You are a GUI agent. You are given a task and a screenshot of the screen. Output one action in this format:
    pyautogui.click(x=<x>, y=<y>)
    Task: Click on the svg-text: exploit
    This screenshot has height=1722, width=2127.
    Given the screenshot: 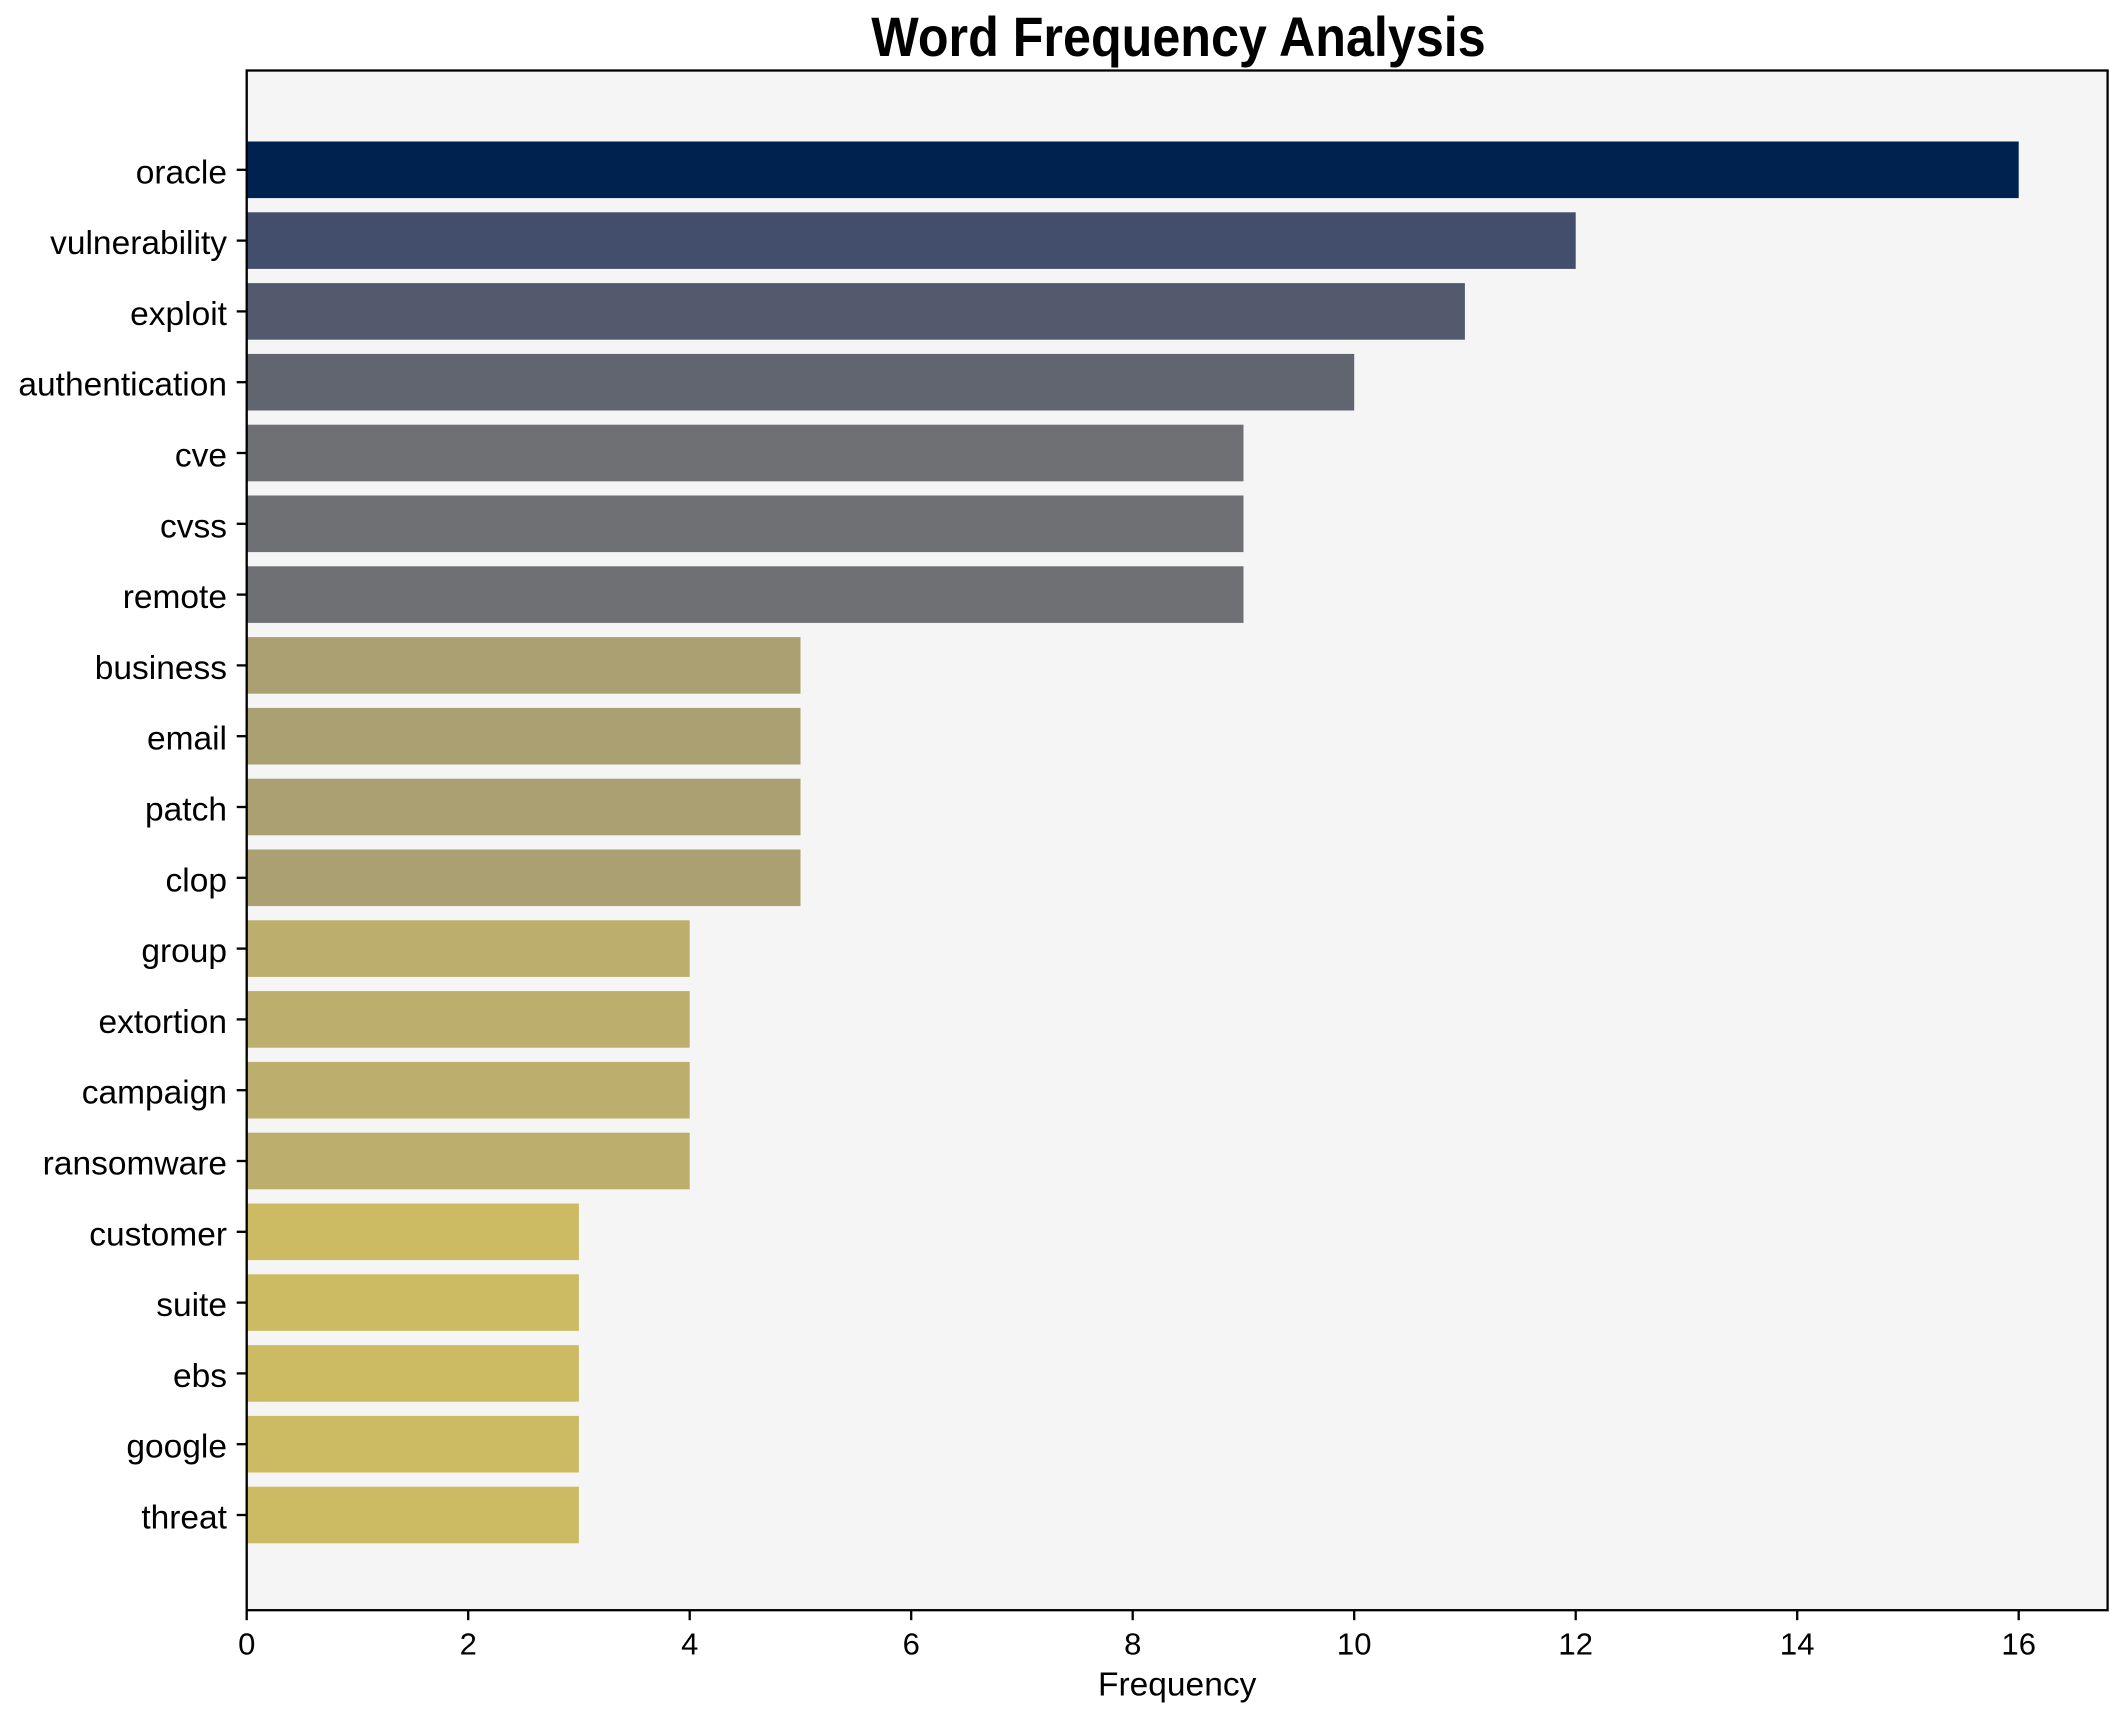 What is the action you would take?
    pyautogui.click(x=179, y=314)
    